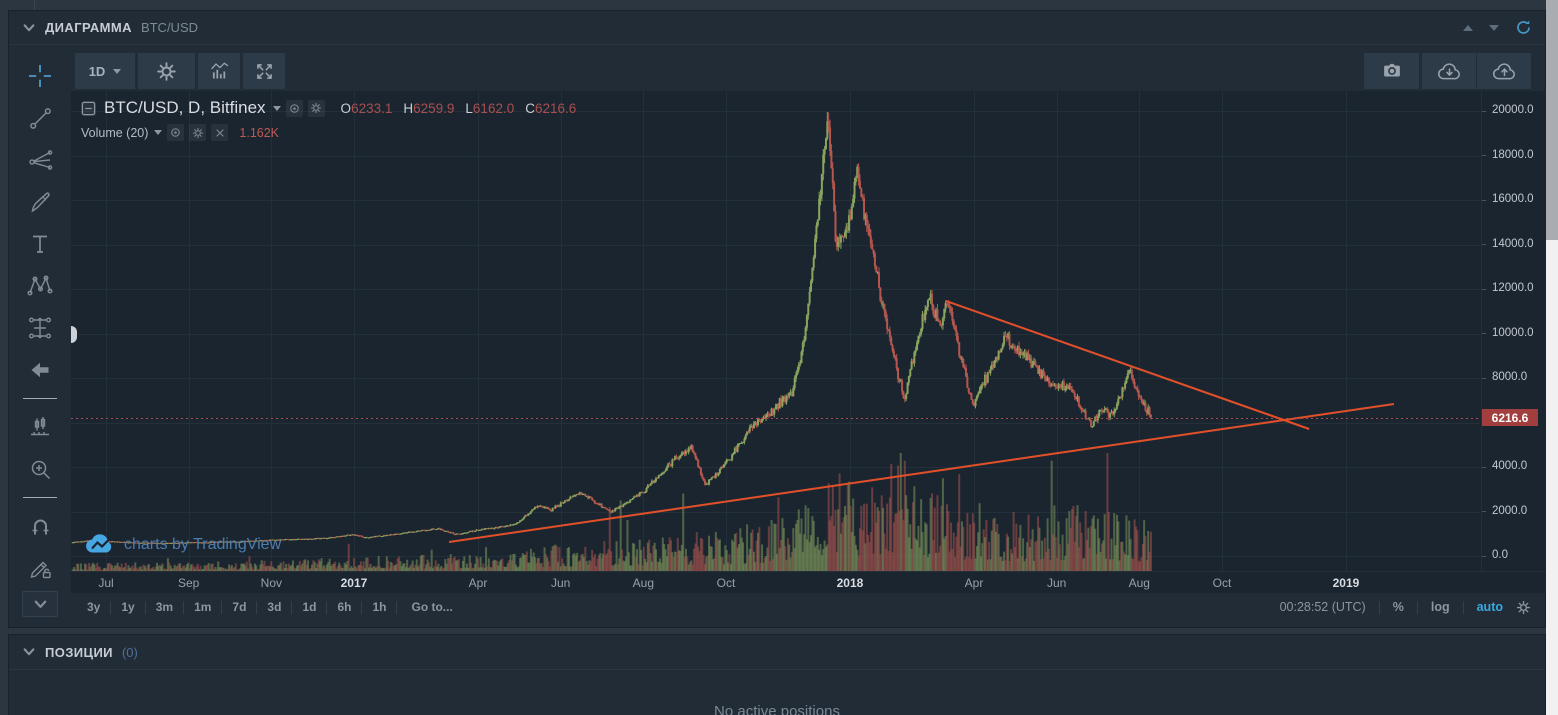 The height and width of the screenshot is (715, 1558). What do you see at coordinates (1468, 27) in the screenshot?
I see `move-up-icon` at bounding box center [1468, 27].